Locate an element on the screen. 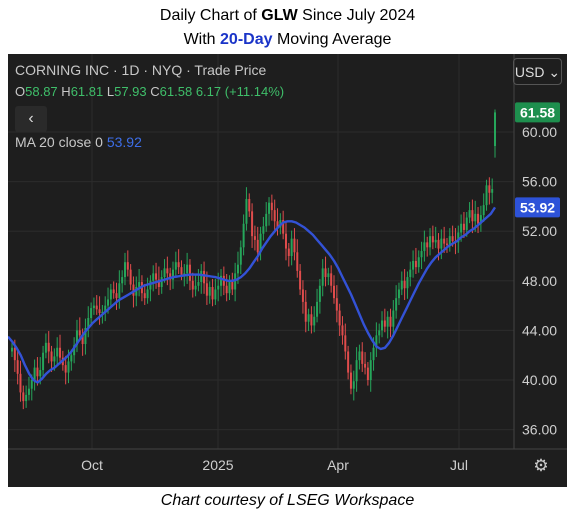 The height and width of the screenshot is (516, 575). ma-legend: MA 20 close 0 53.92 is located at coordinates (78, 142).